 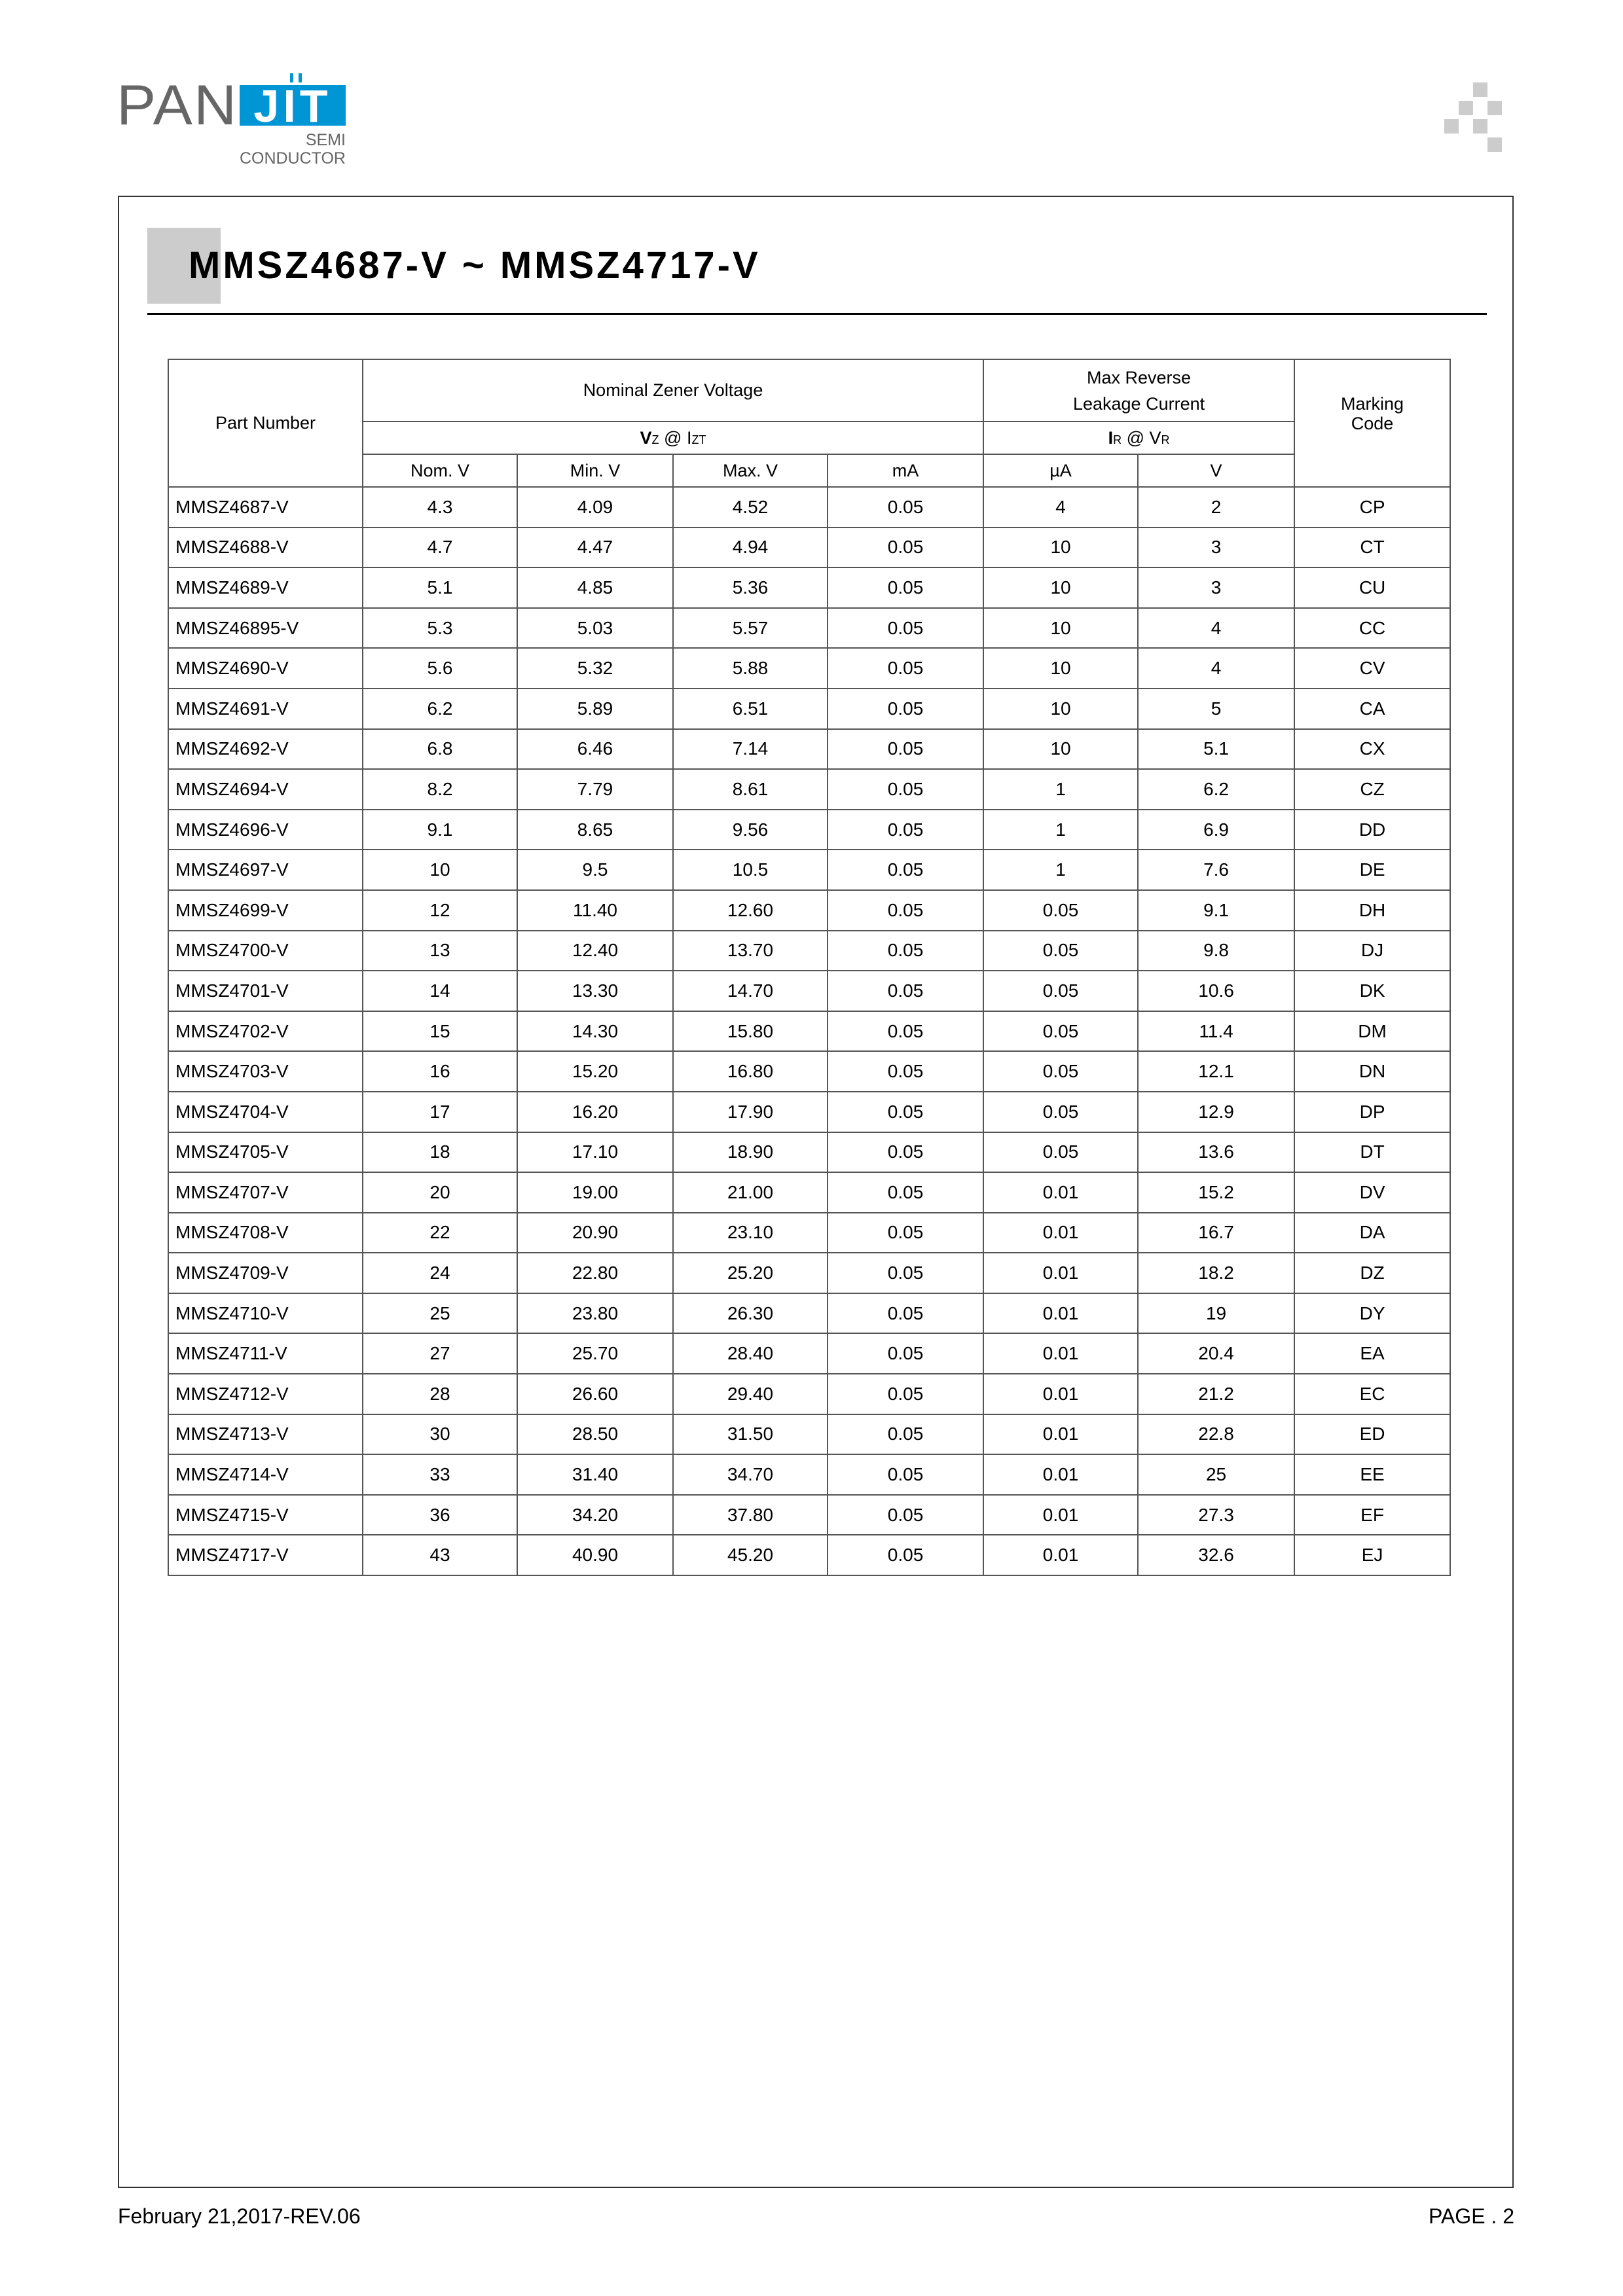 What do you see at coordinates (1372, 1232) in the screenshot?
I see `cell-marking-code: DA` at bounding box center [1372, 1232].